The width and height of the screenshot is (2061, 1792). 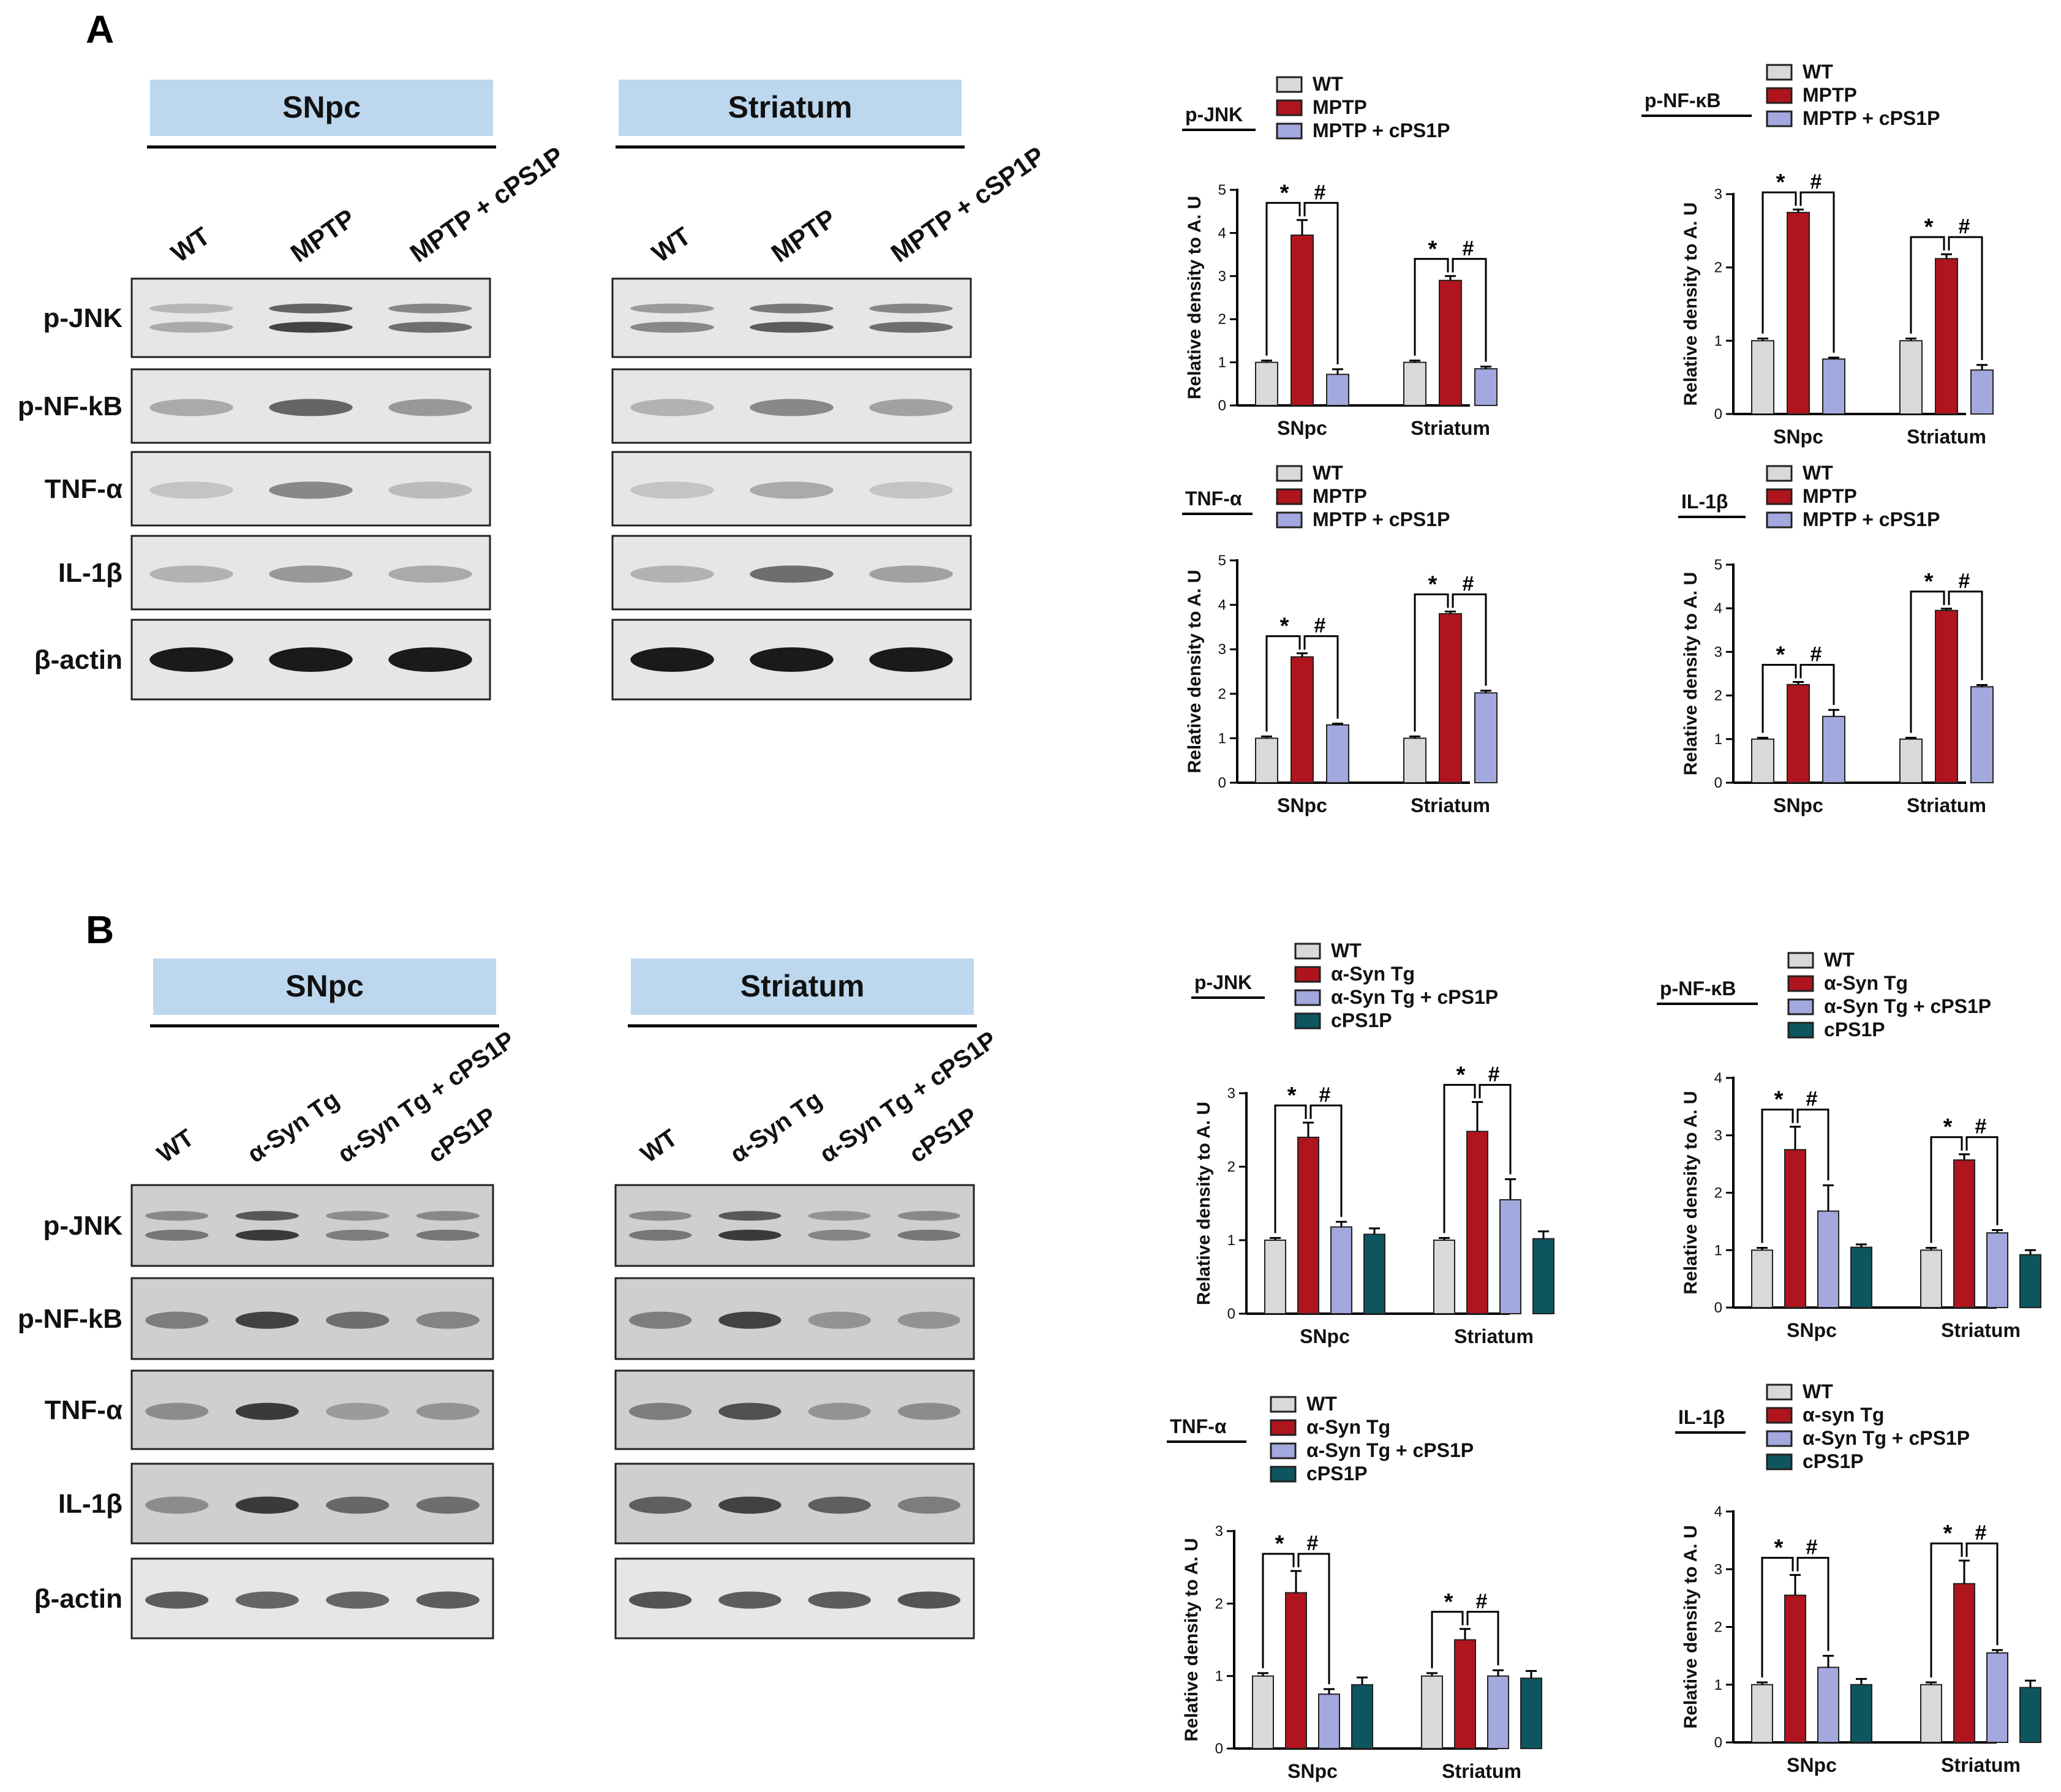 I want to click on protein-label: IL-1β, so click(x=90, y=1504).